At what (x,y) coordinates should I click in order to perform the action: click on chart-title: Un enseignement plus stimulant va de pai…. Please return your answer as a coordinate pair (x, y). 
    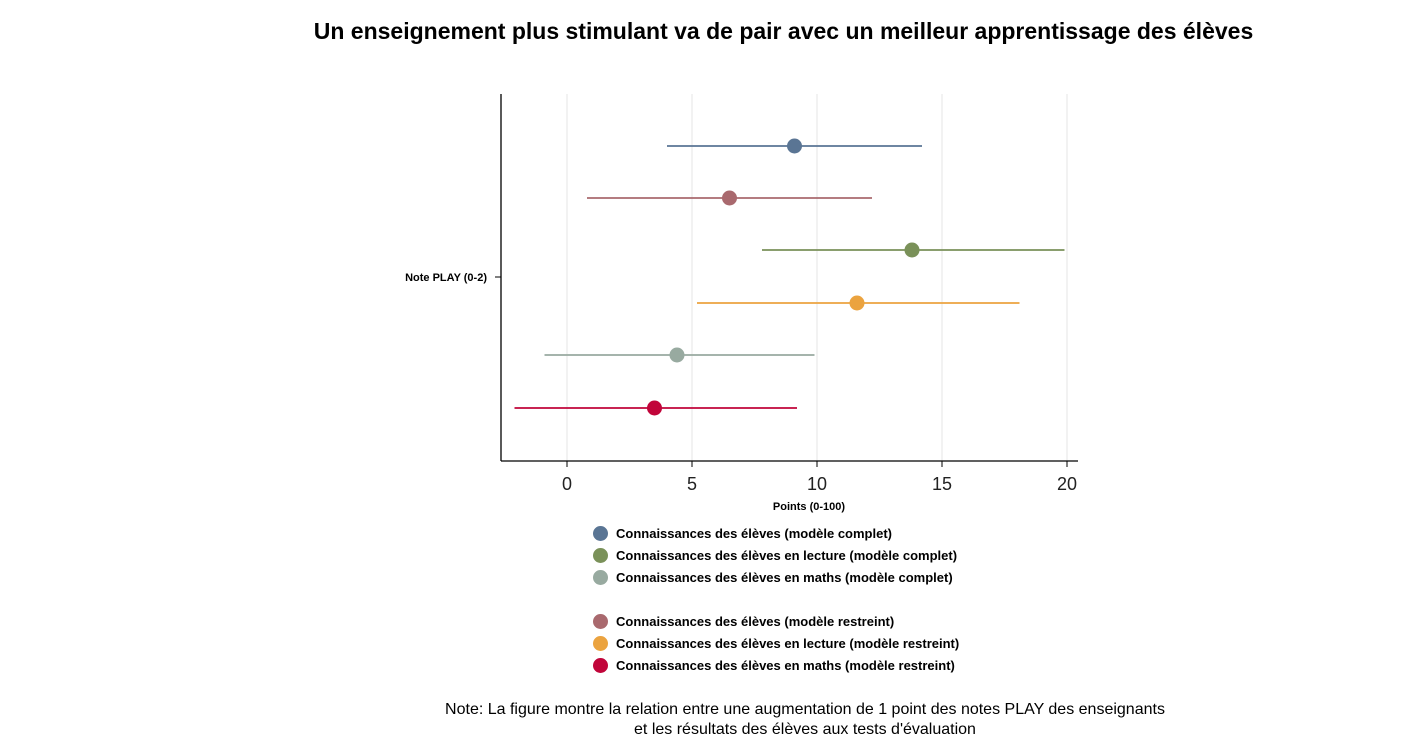
    Looking at the image, I should click on (783, 31).